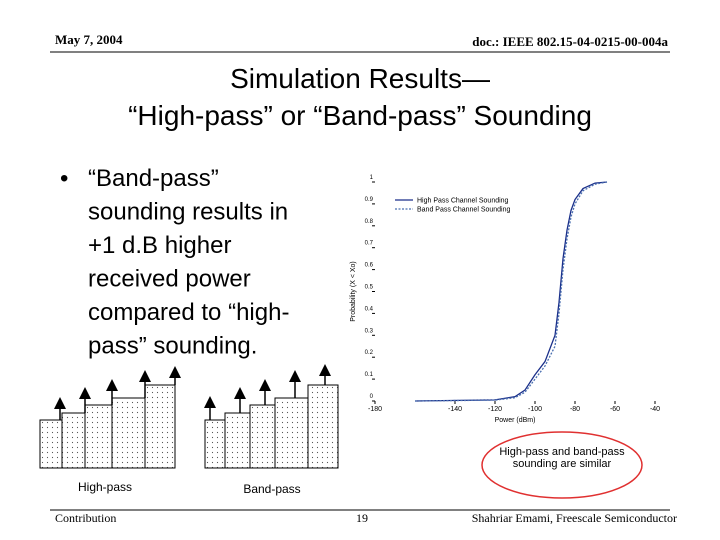 The width and height of the screenshot is (720, 540). What do you see at coordinates (511, 291) in the screenshot?
I see `series-line` at bounding box center [511, 291].